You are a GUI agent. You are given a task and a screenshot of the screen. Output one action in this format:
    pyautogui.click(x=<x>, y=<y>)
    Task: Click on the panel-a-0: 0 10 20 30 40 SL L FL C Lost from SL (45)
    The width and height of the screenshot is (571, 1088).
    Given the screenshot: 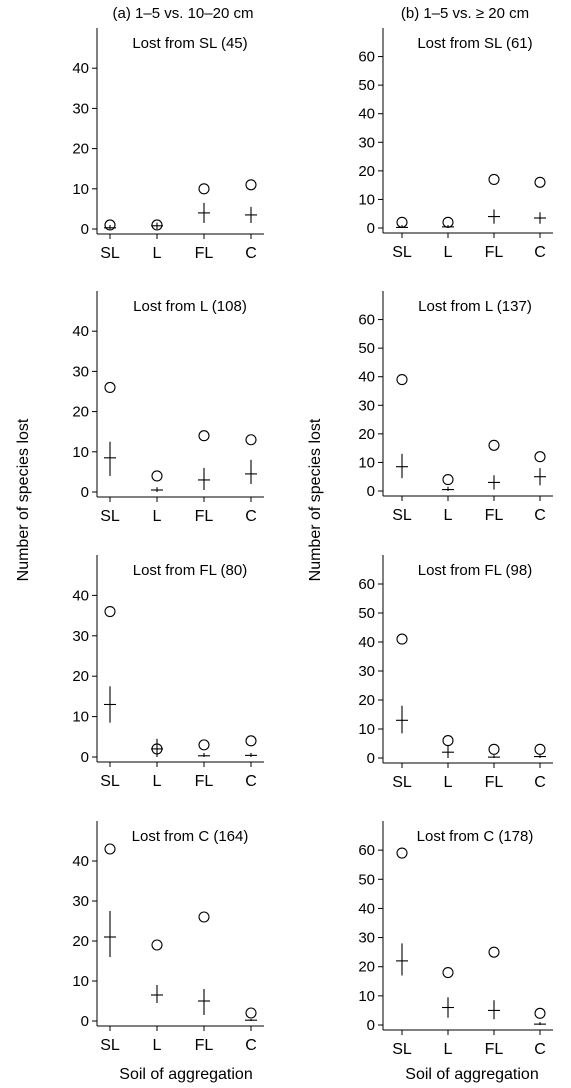 What is the action you would take?
    pyautogui.click(x=168, y=145)
    